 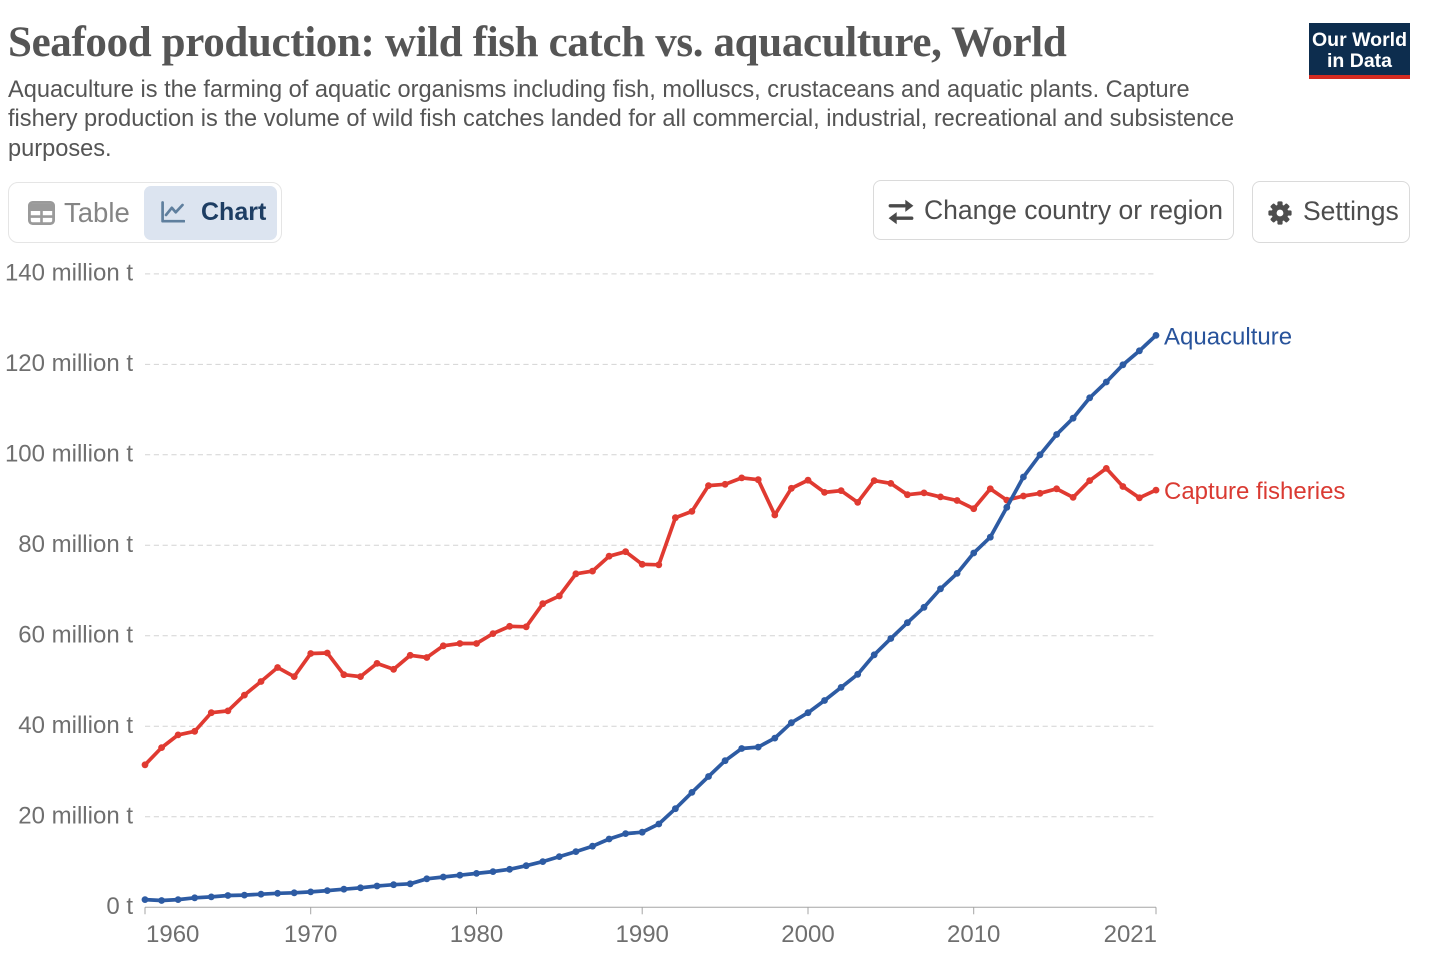 I want to click on svg-text: 1990, so click(x=642, y=934).